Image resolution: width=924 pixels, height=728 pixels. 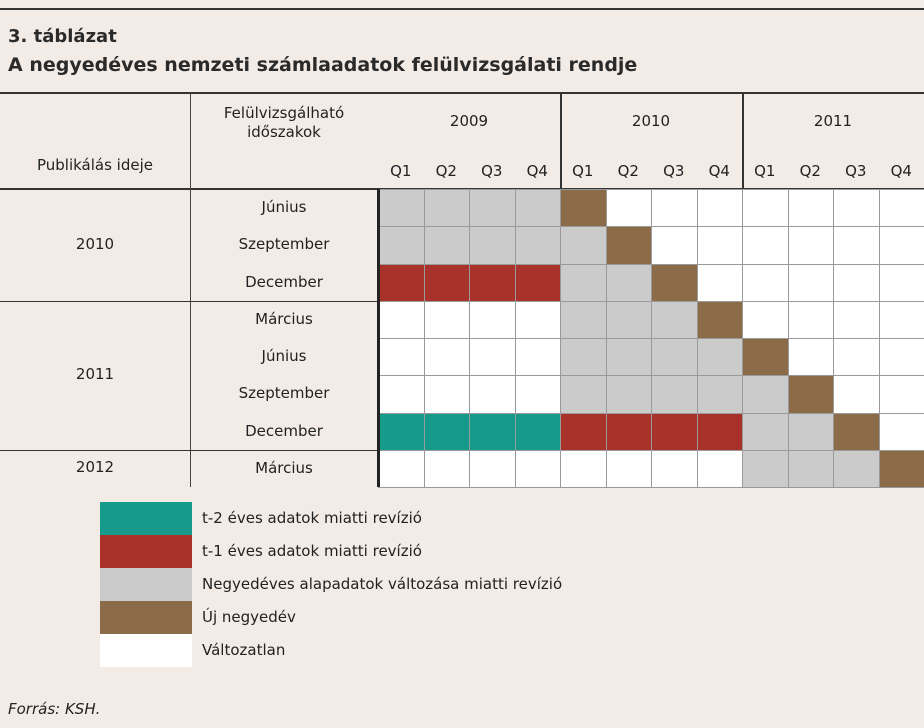 What do you see at coordinates (462, 9) in the screenshot?
I see `top-rule` at bounding box center [462, 9].